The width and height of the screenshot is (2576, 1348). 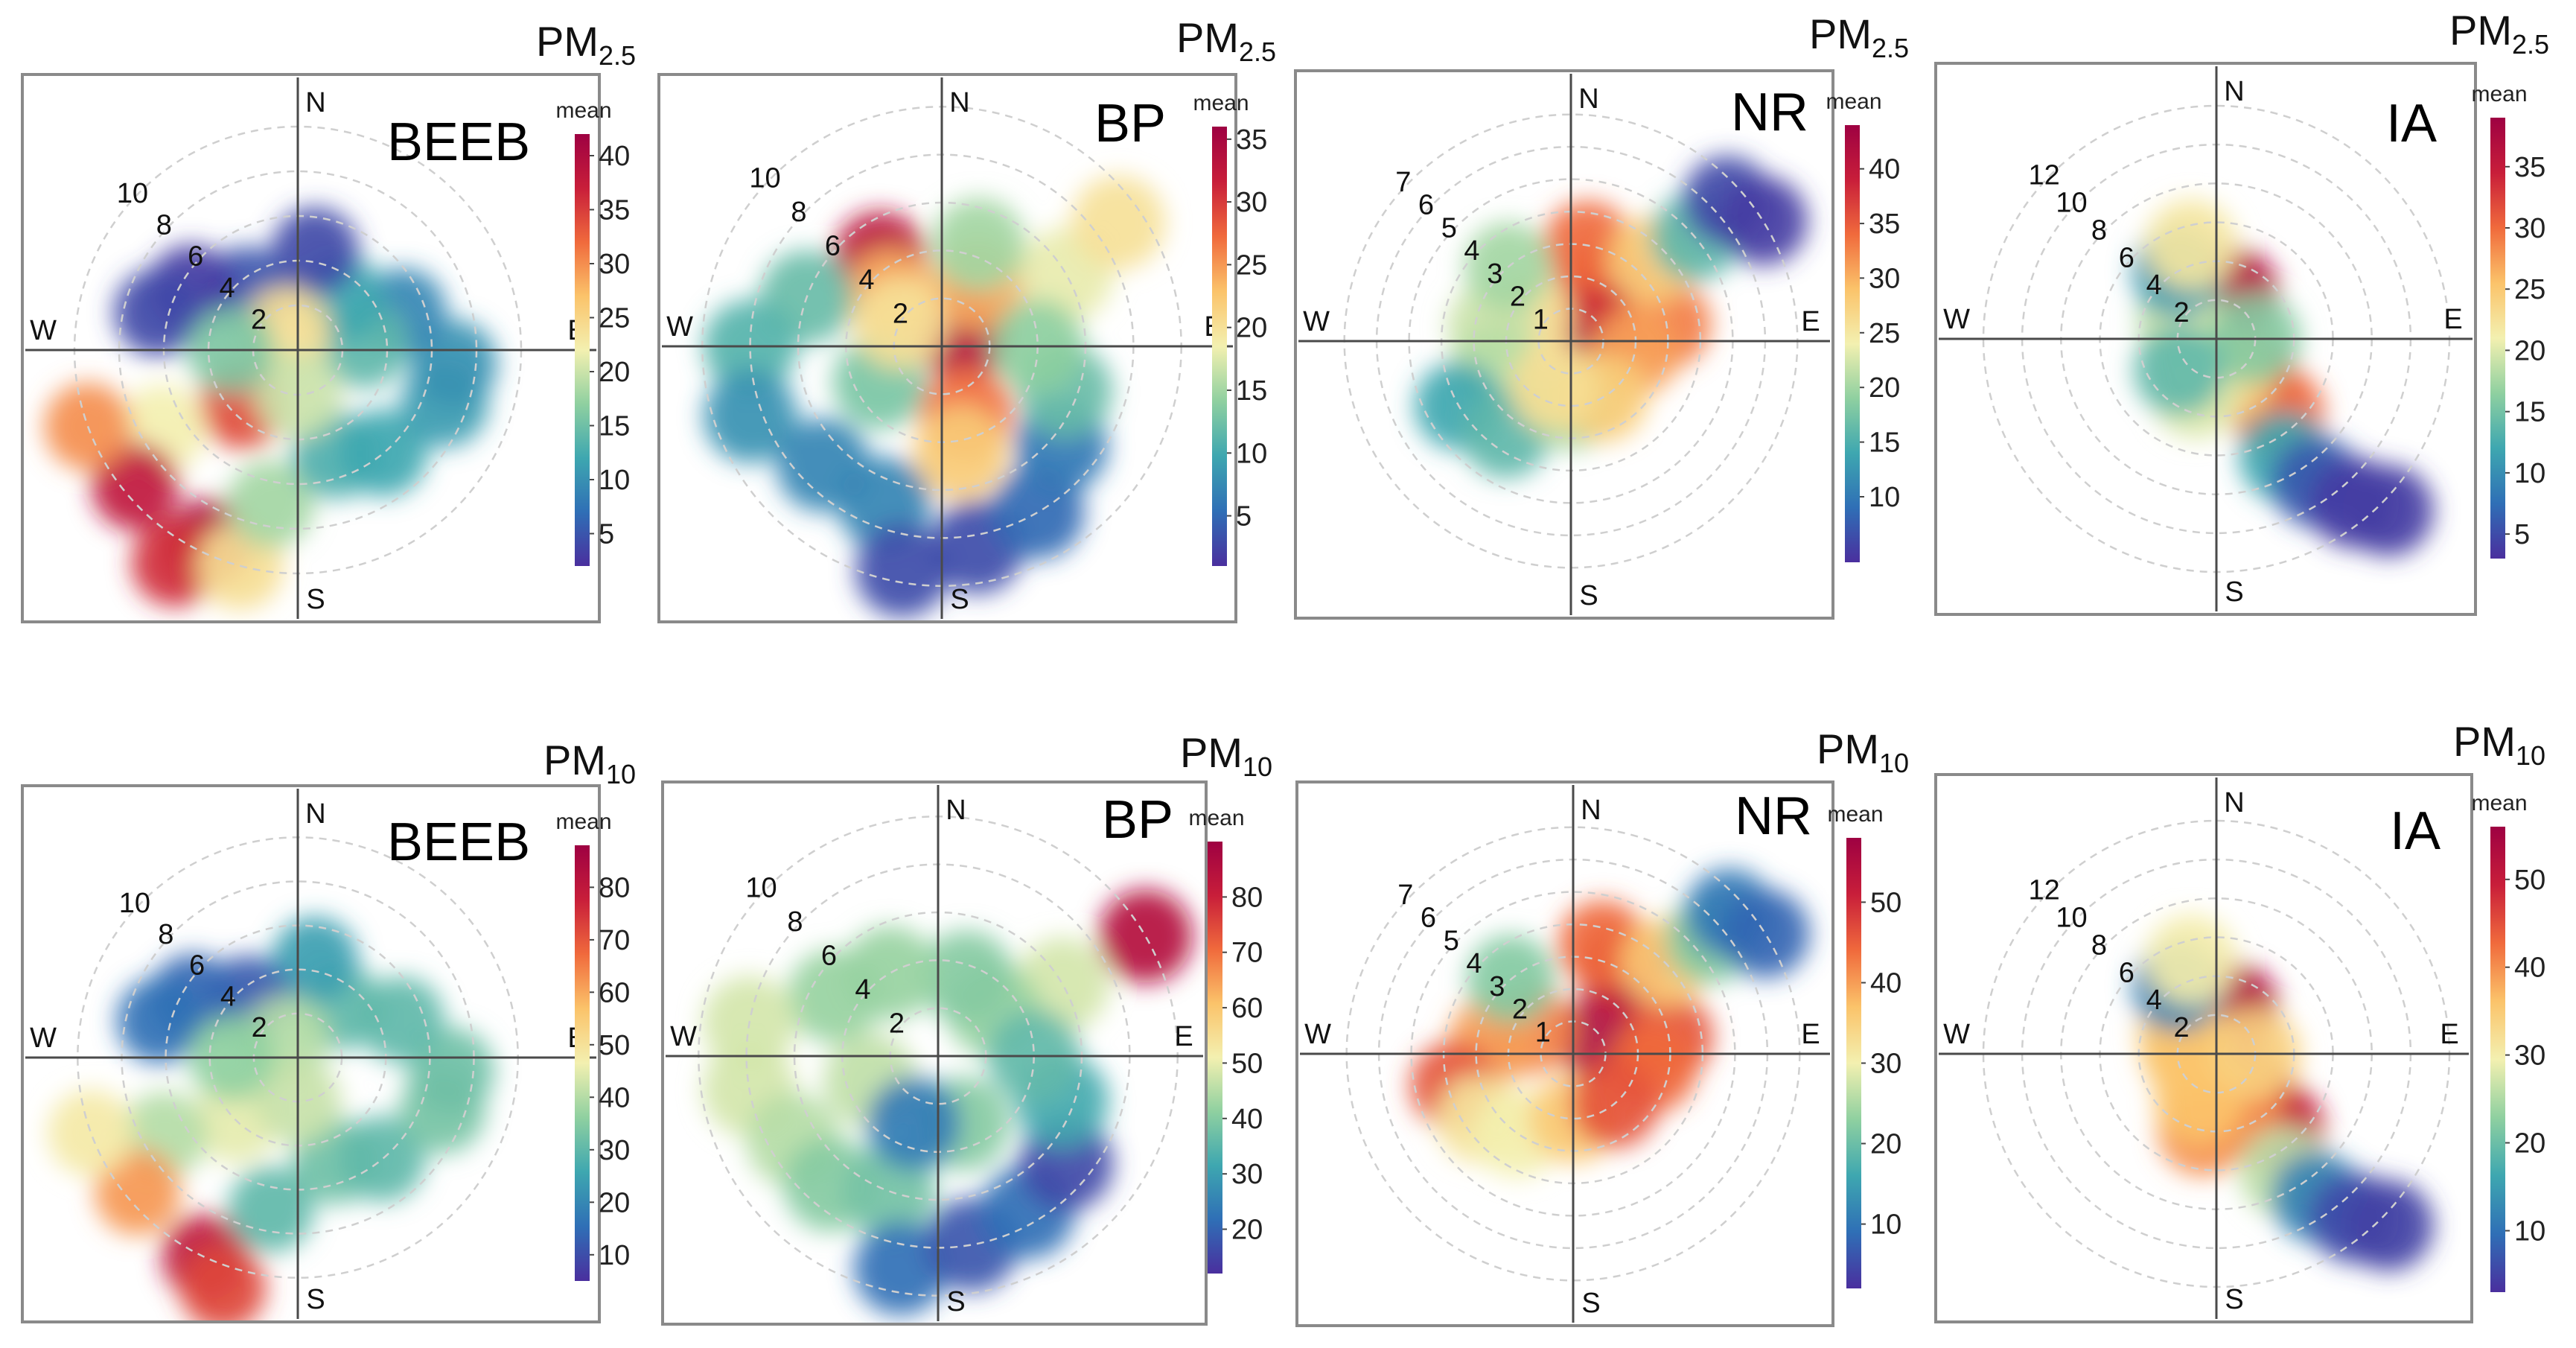 I want to click on site-label: IA, so click(x=2415, y=831).